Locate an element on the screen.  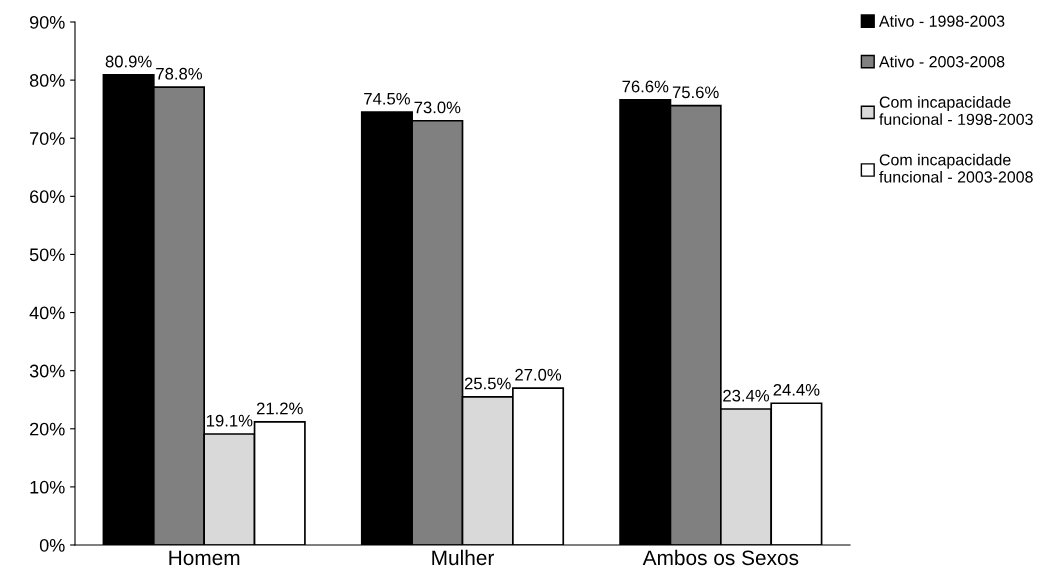
x-tick-label: Ambos os Sexos is located at coordinates (720, 557).